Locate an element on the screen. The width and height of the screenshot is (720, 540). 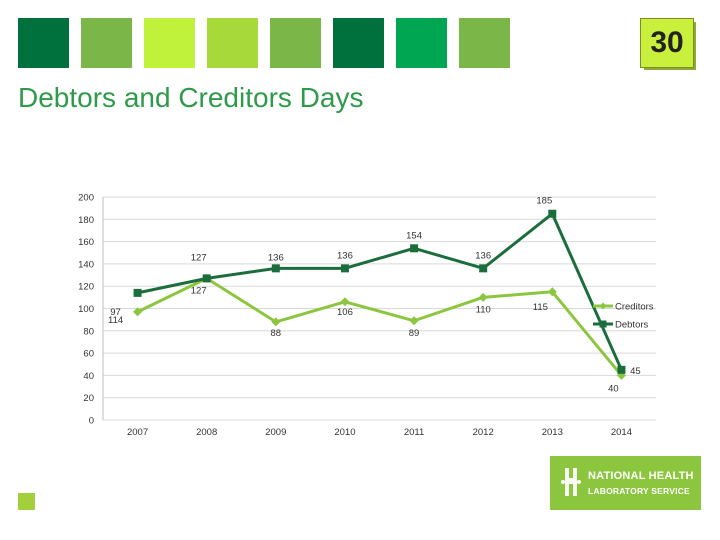
y-tick-label: 100 is located at coordinates (86, 309).